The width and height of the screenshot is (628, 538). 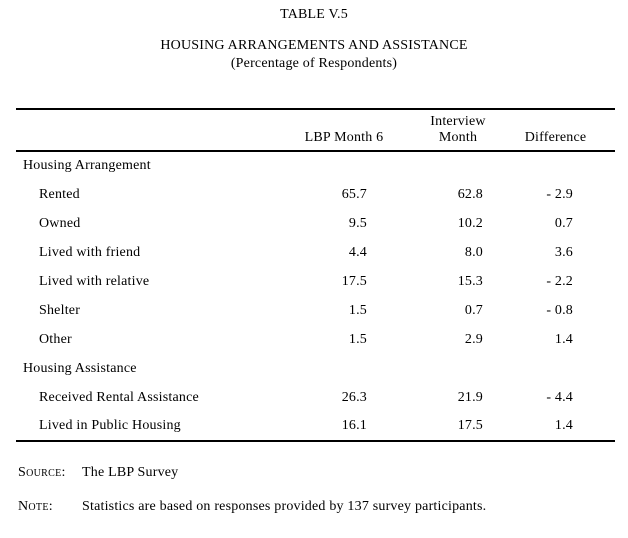 What do you see at coordinates (60, 310) in the screenshot?
I see `row-label: Shelter` at bounding box center [60, 310].